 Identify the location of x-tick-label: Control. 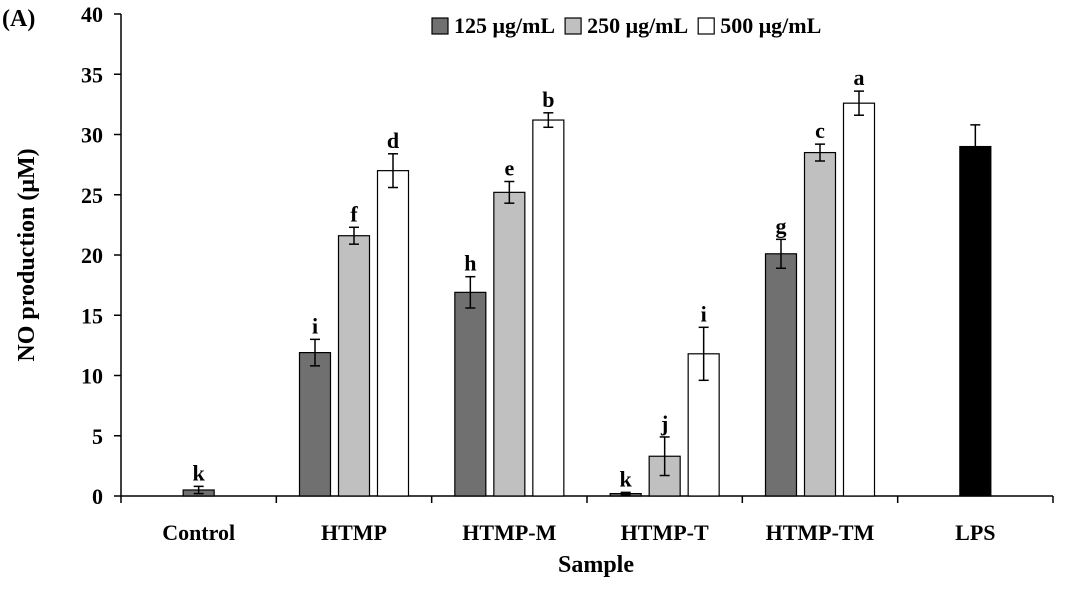
(198, 532).